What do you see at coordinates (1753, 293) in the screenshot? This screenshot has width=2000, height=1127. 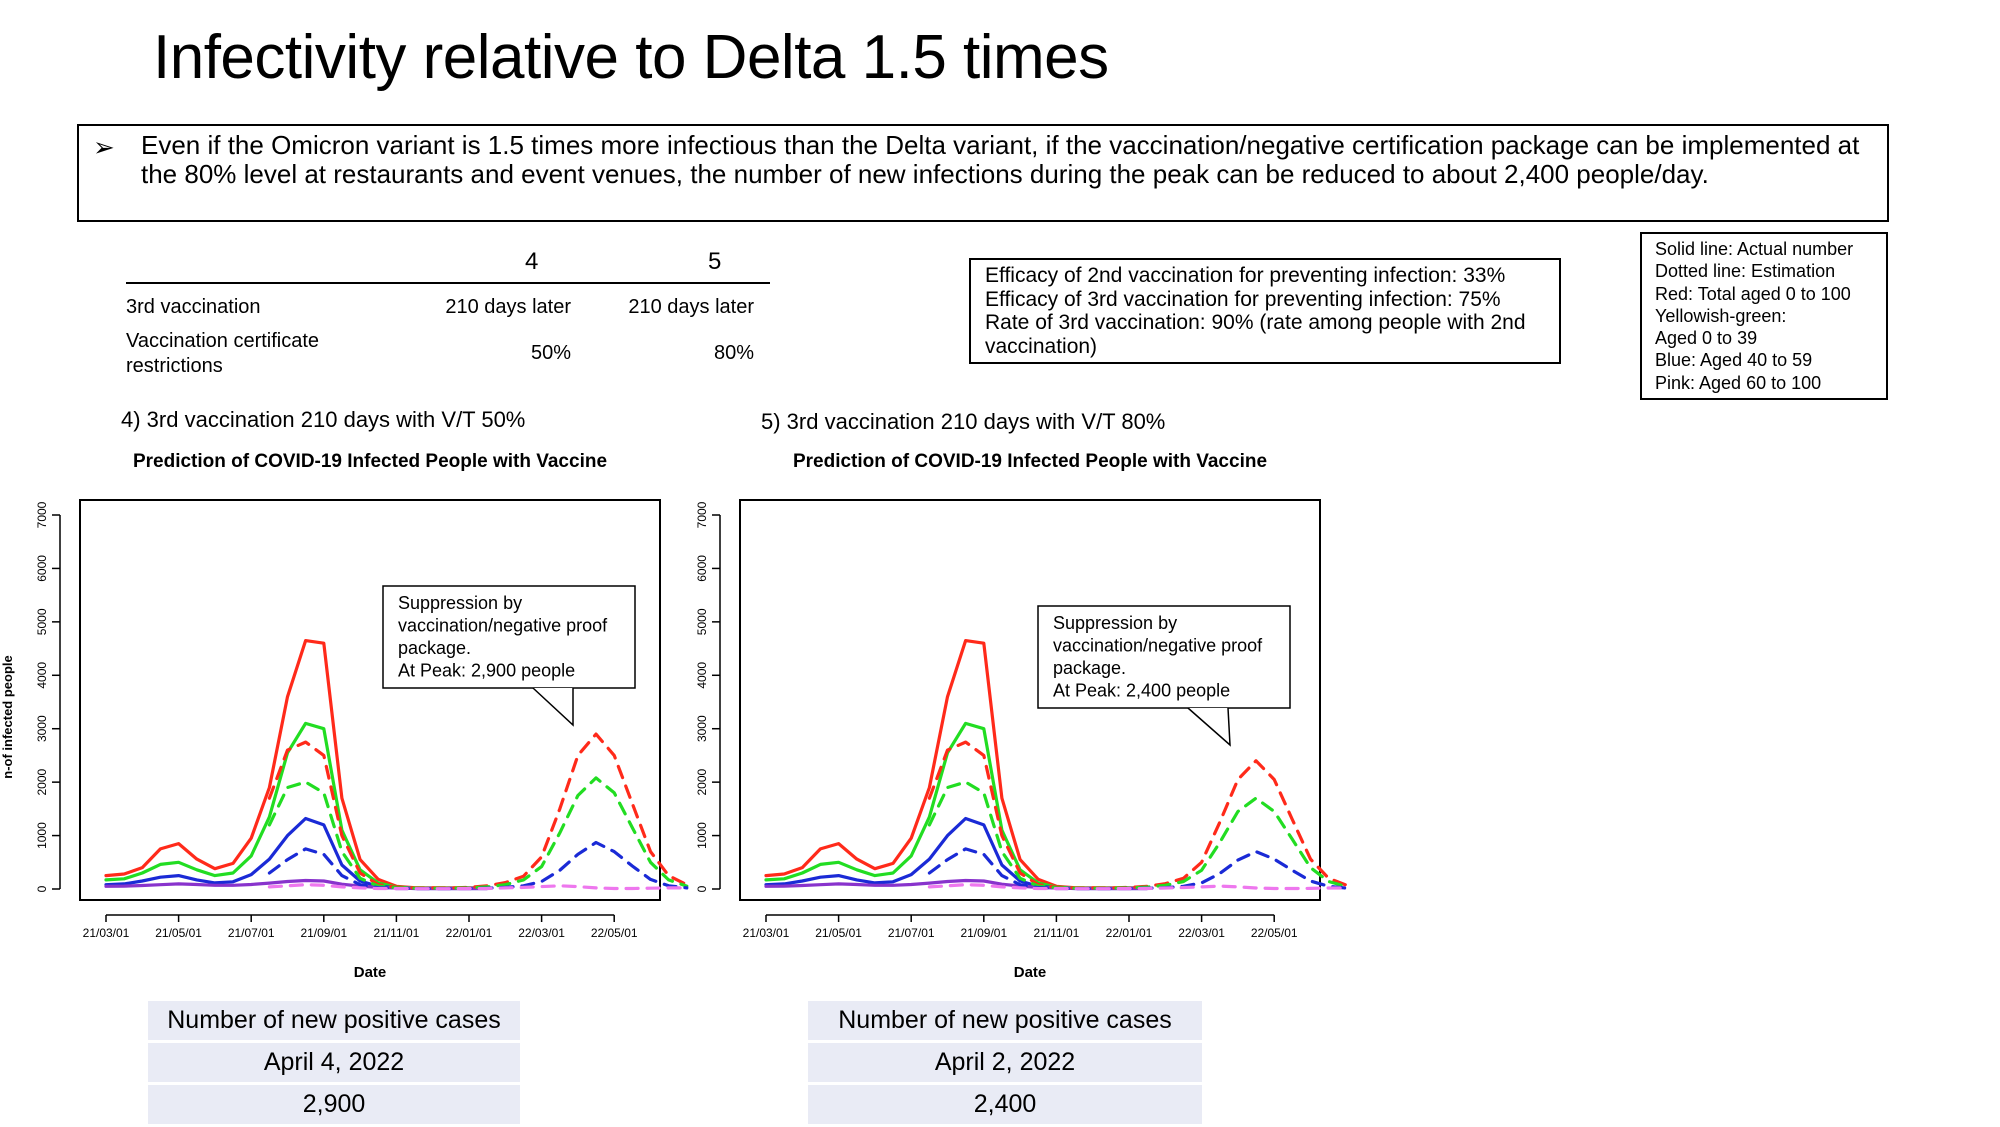 I see `legend-note: Red: Total aged 0 to 100` at bounding box center [1753, 293].